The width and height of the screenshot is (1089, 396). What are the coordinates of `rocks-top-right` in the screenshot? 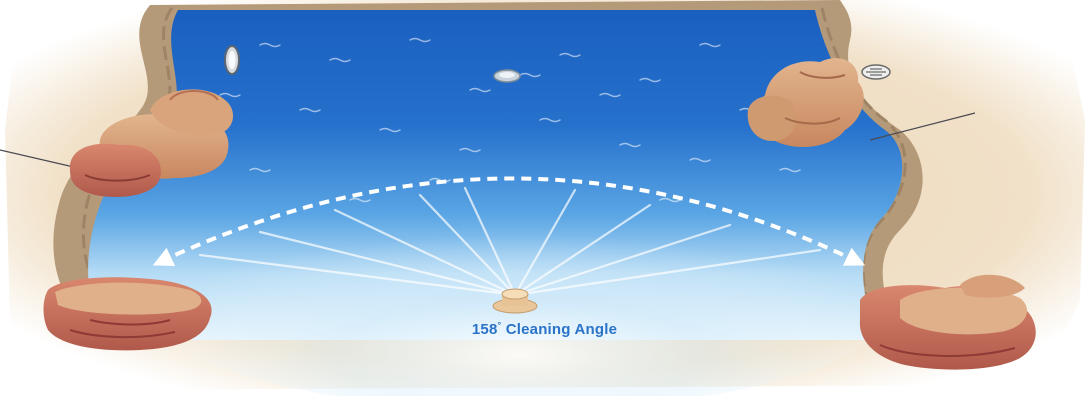 It's located at (805, 103).